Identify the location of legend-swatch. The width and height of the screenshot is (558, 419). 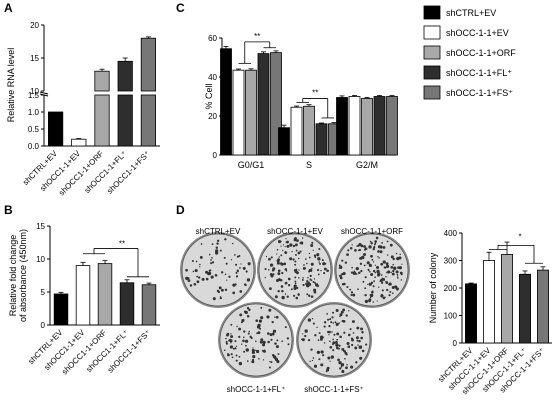
(432, 12).